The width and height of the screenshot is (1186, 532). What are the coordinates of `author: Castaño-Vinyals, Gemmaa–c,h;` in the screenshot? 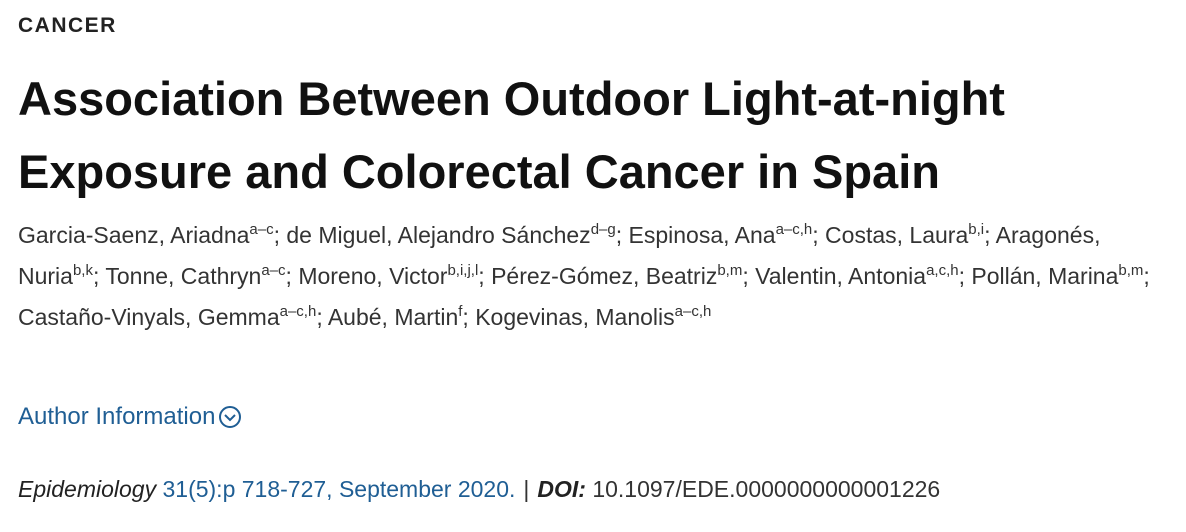 It's located at (170, 317).